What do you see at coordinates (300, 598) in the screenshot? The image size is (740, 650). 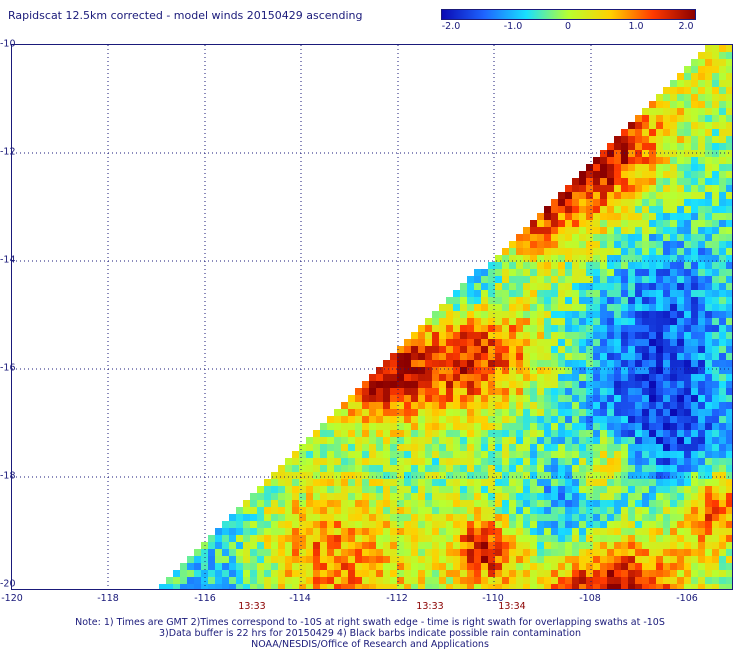 I see `lon-label: -114` at bounding box center [300, 598].